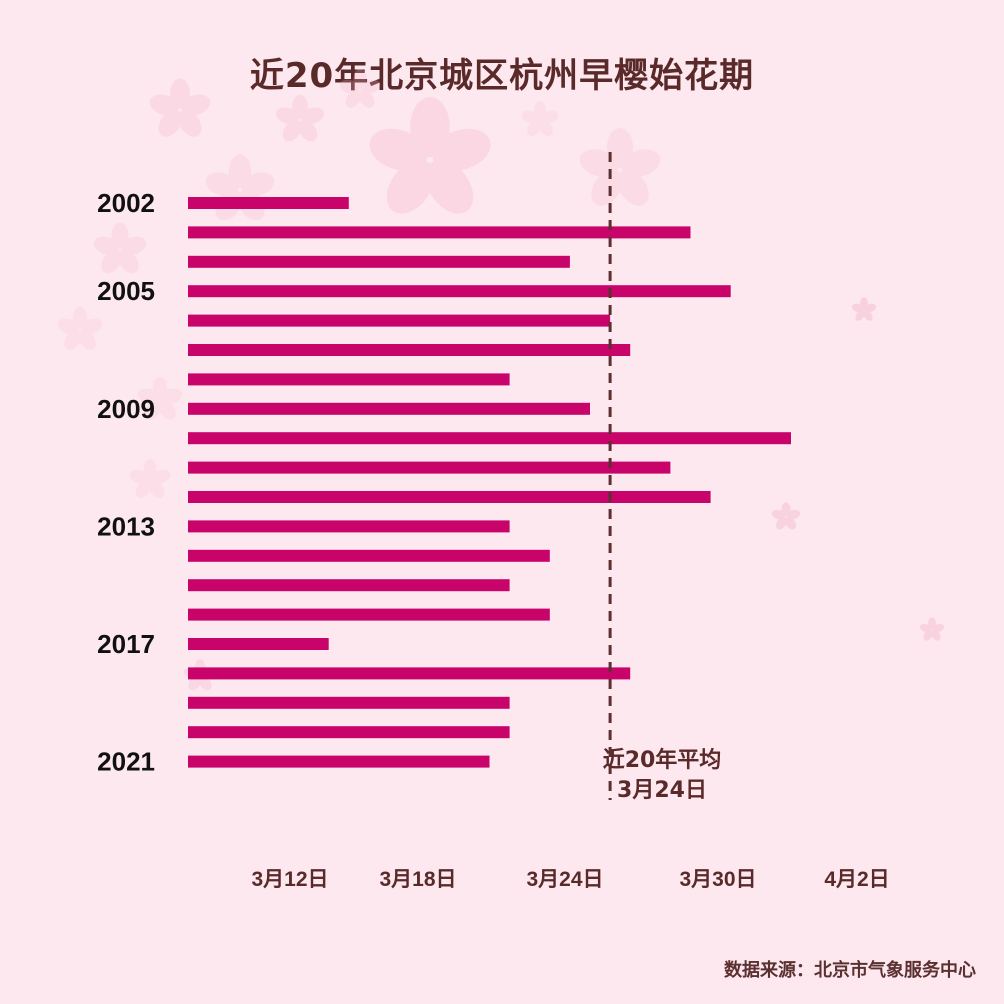  What do you see at coordinates (126, 409) in the screenshot?
I see `y-tick-label: 2009` at bounding box center [126, 409].